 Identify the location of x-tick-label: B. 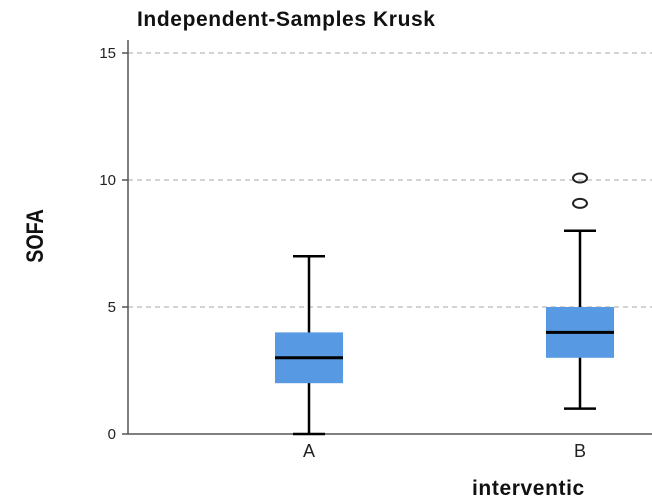
(580, 451).